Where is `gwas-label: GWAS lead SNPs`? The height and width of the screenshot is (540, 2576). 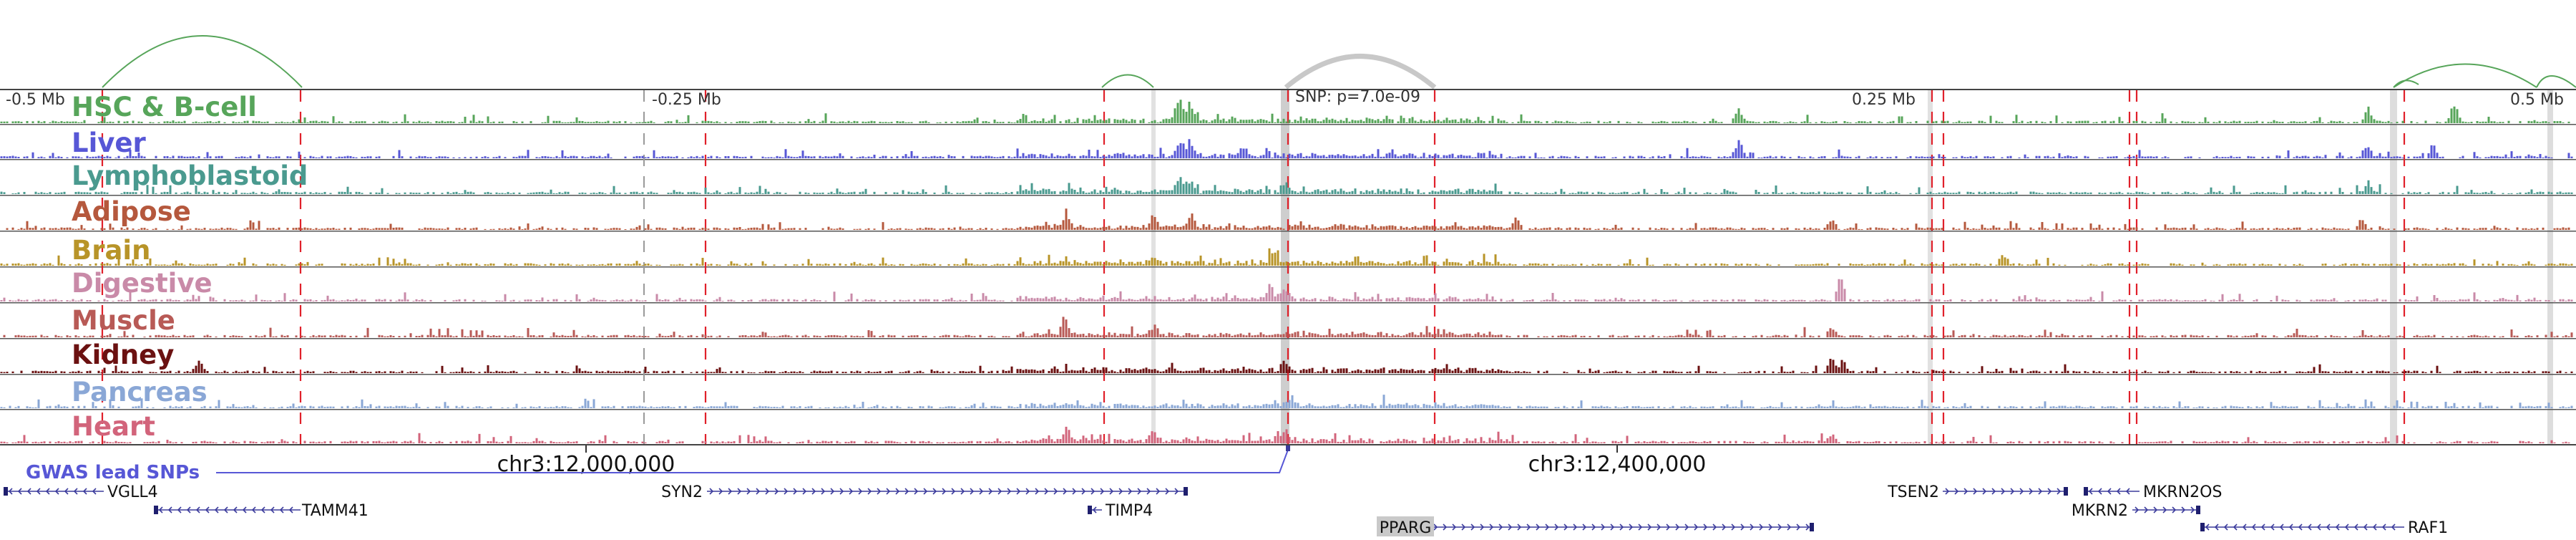 gwas-label: GWAS lead SNPs is located at coordinates (113, 472).